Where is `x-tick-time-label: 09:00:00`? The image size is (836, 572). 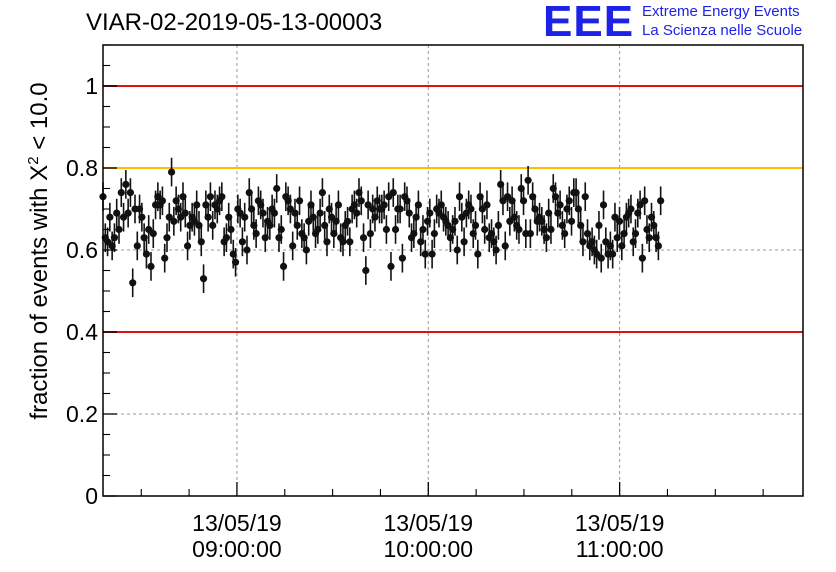
x-tick-time-label: 09:00:00 is located at coordinates (237, 549).